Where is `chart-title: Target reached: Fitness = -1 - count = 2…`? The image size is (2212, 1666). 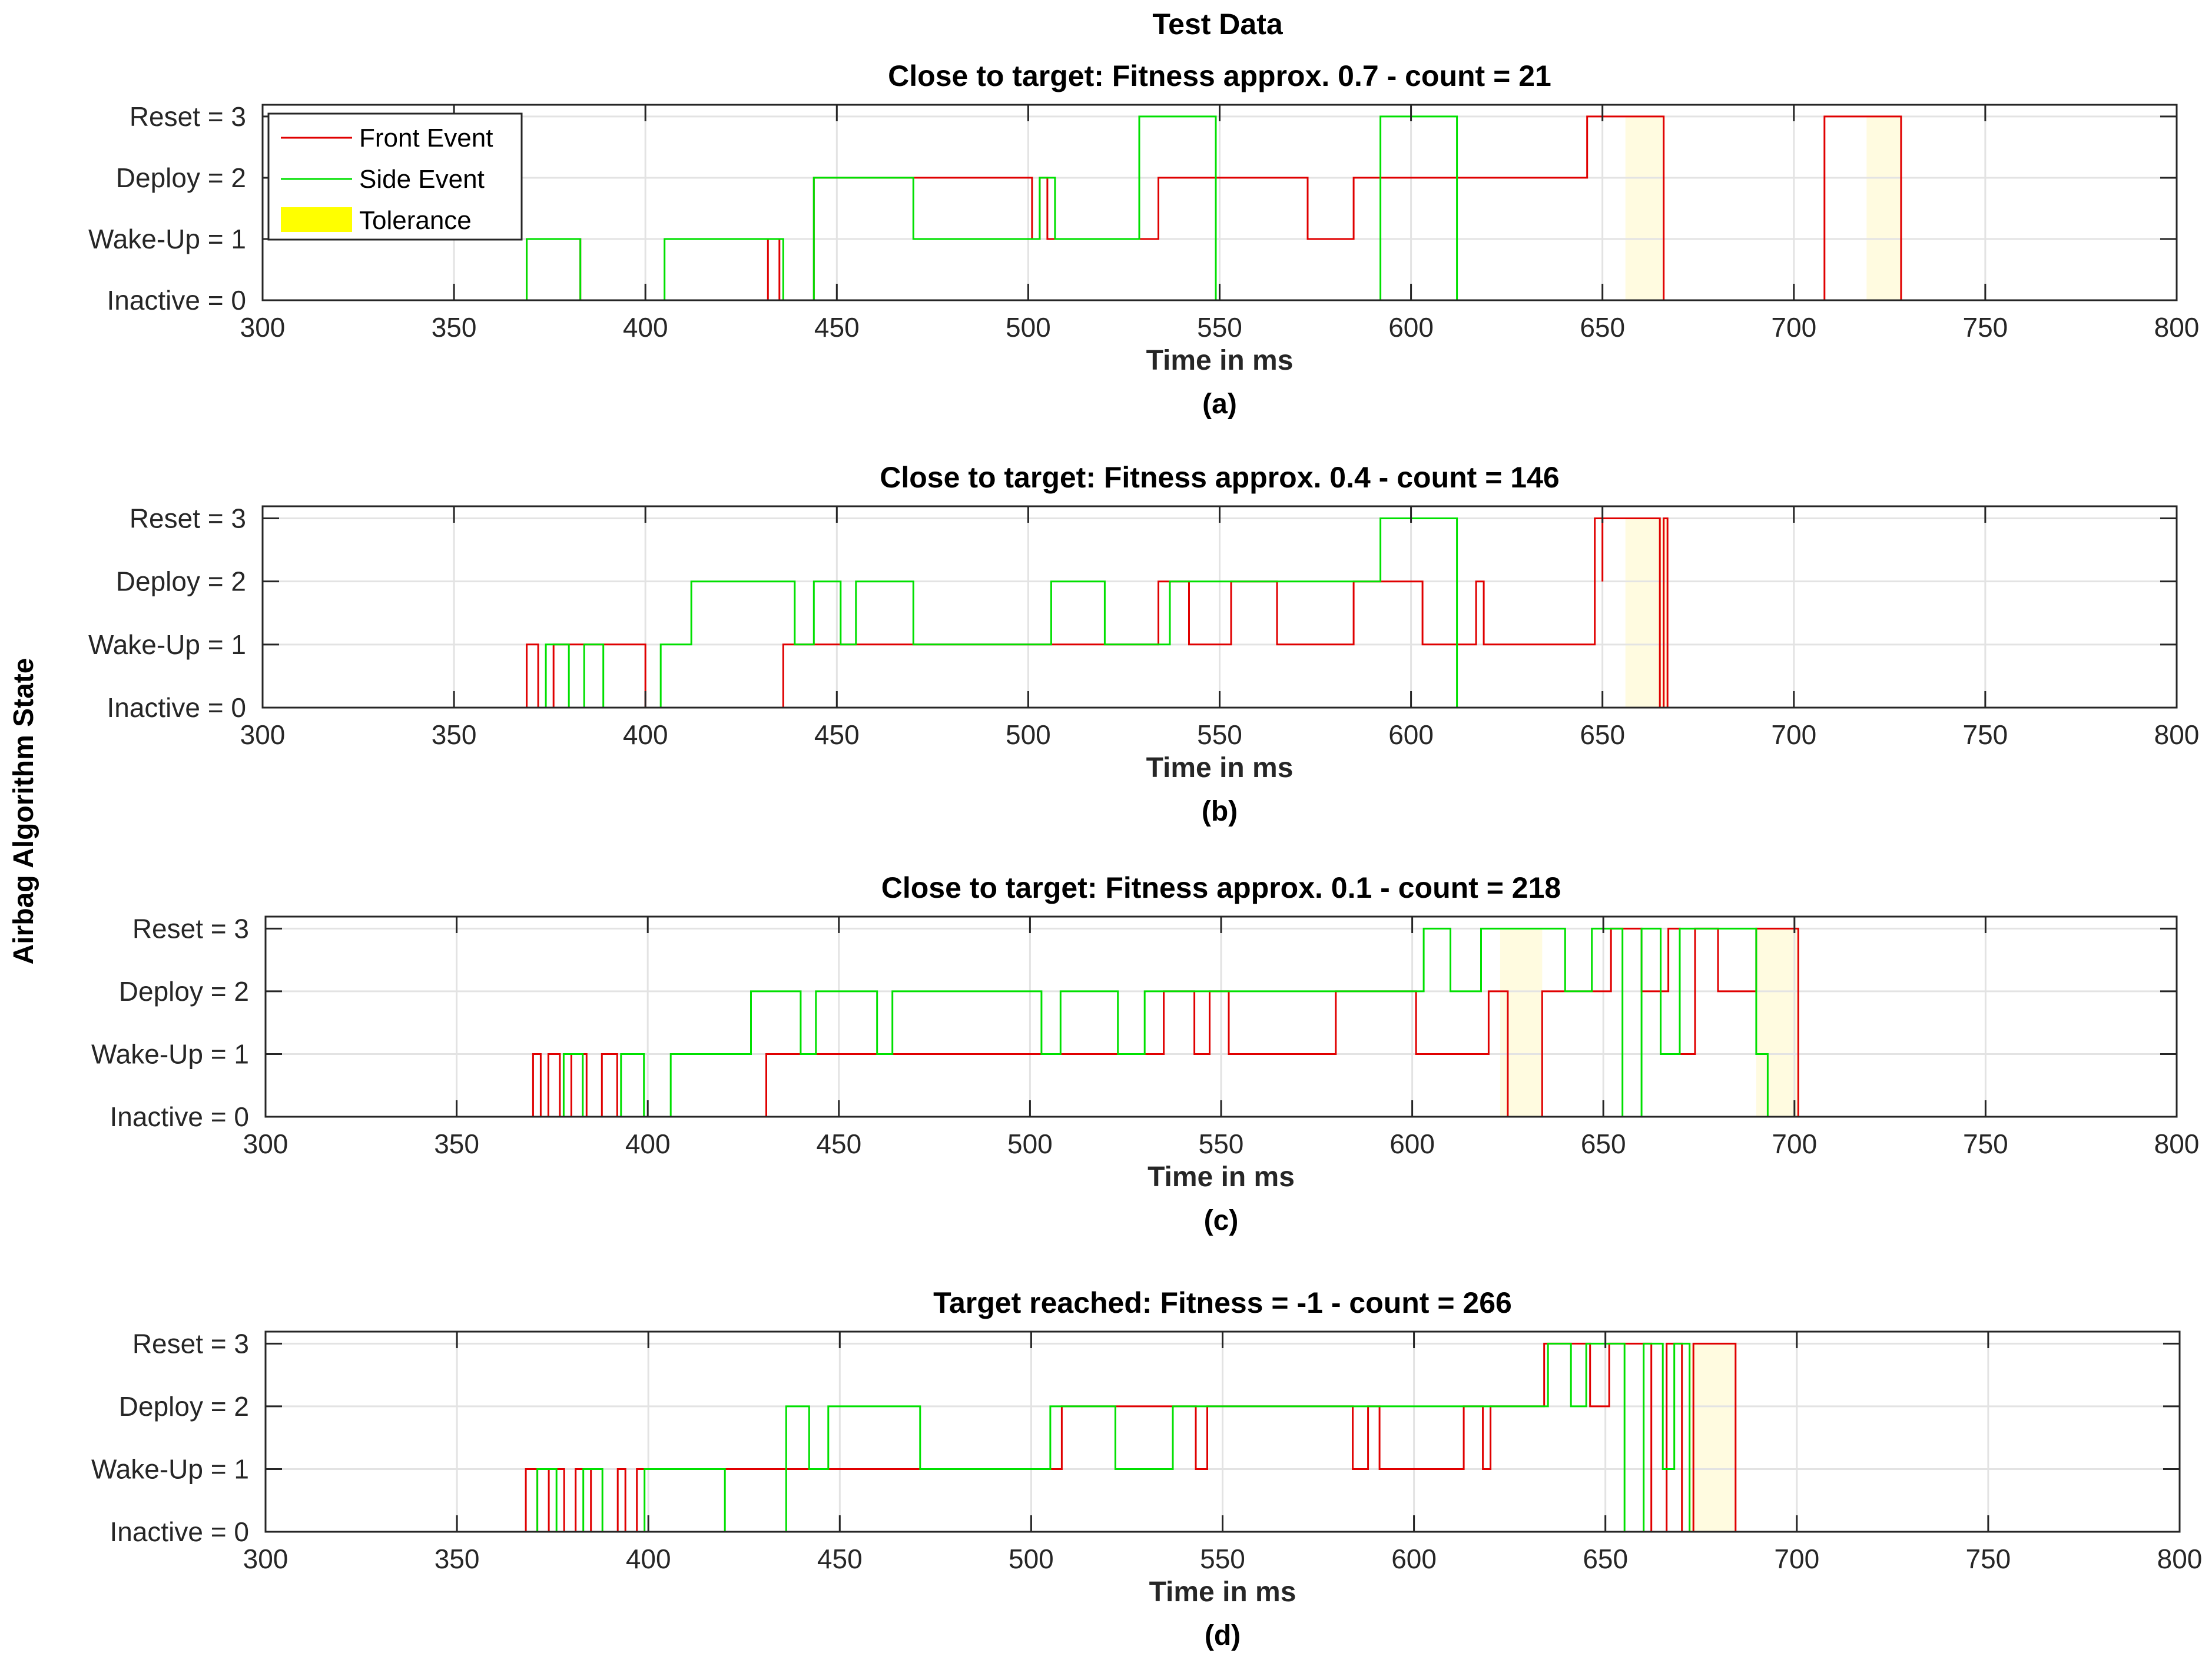
chart-title: Target reached: Fitness = -1 - count = 2… is located at coordinates (1222, 1302).